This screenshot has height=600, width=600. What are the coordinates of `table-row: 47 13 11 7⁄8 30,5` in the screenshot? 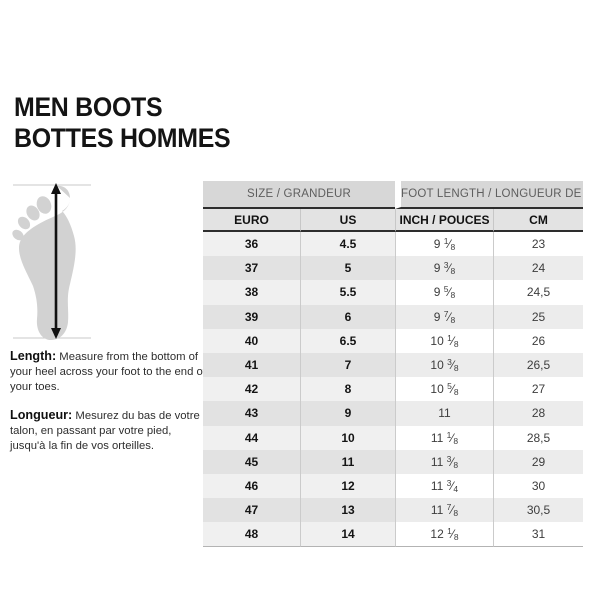 It's located at (393, 510).